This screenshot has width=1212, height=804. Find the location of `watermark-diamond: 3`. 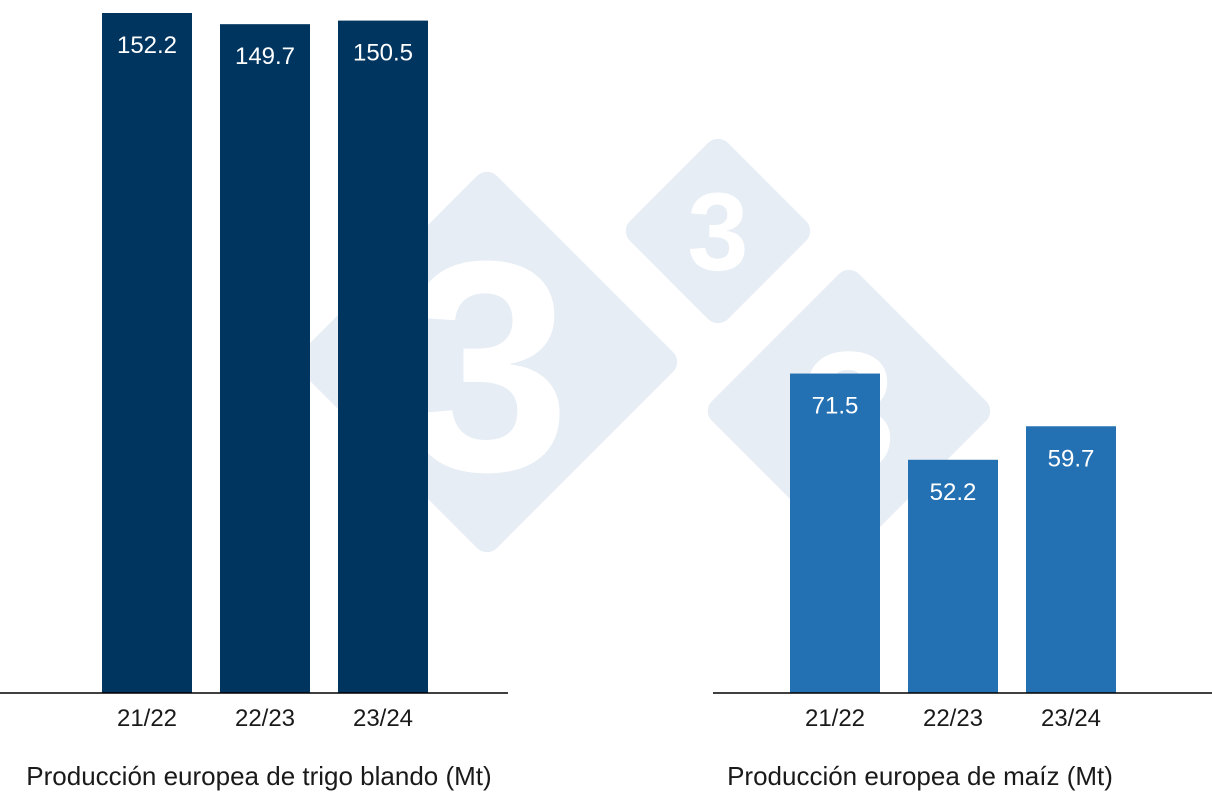

watermark-diamond: 3 is located at coordinates (718, 231).